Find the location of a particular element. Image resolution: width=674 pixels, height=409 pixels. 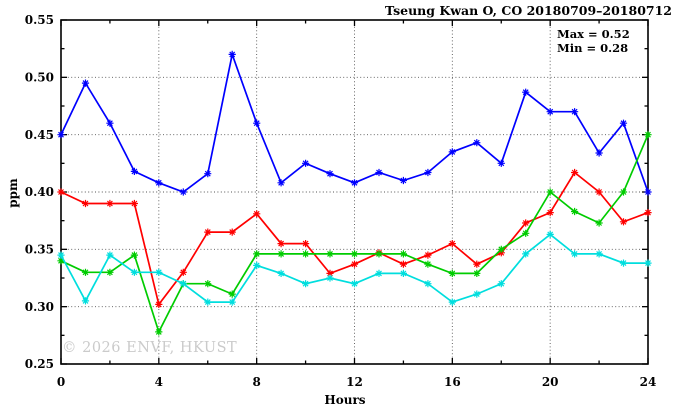

y-tick-label: 0.50 is located at coordinates (39, 78).